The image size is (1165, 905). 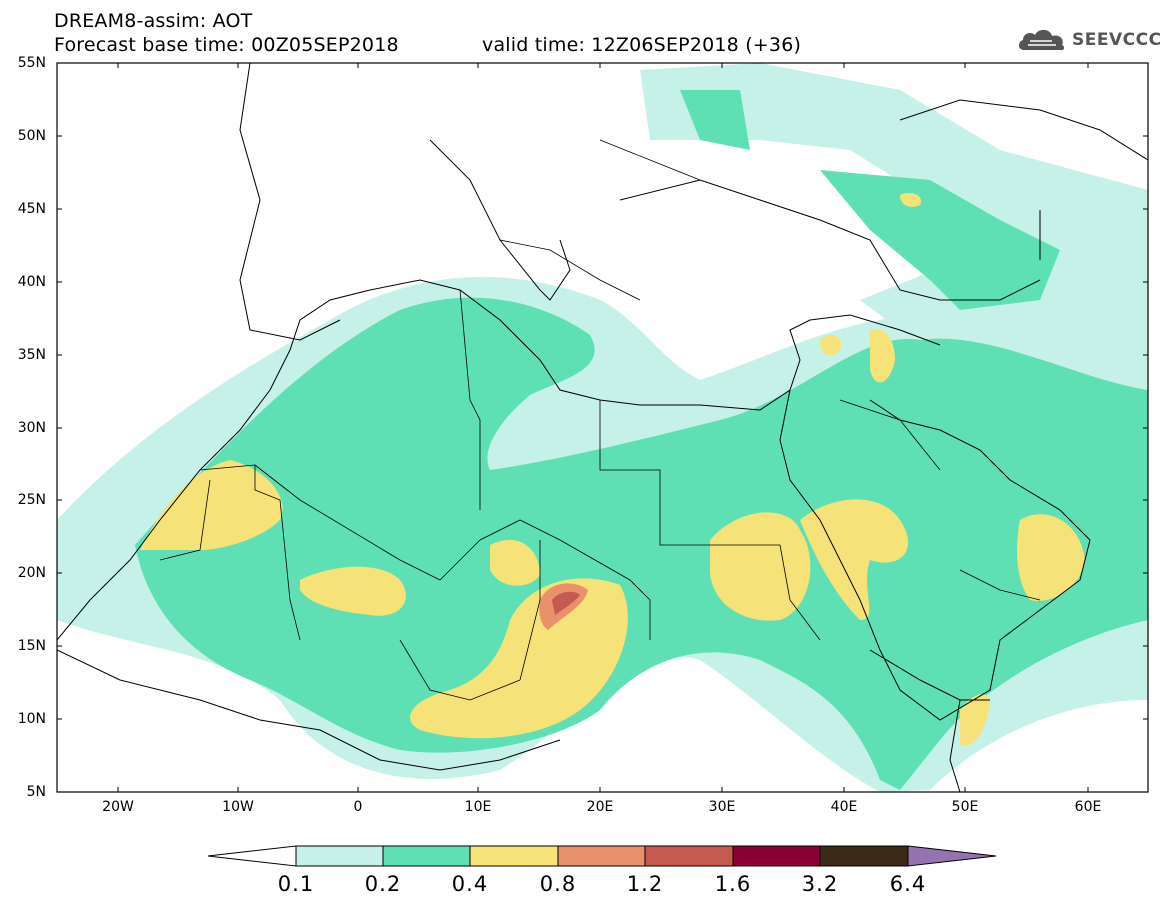 I want to click on lon-label: 40E, so click(x=844, y=807).